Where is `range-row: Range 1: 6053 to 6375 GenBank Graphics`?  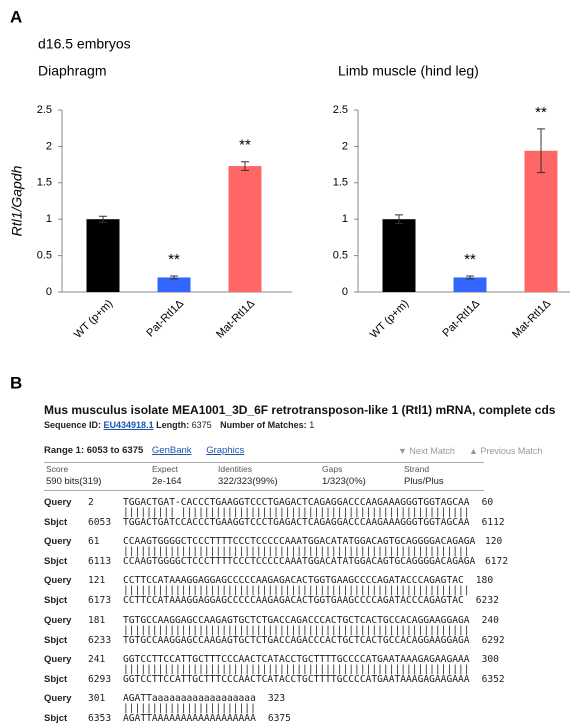
range-row: Range 1: 6053 to 6375 GenBank Graphics is located at coordinates (144, 450).